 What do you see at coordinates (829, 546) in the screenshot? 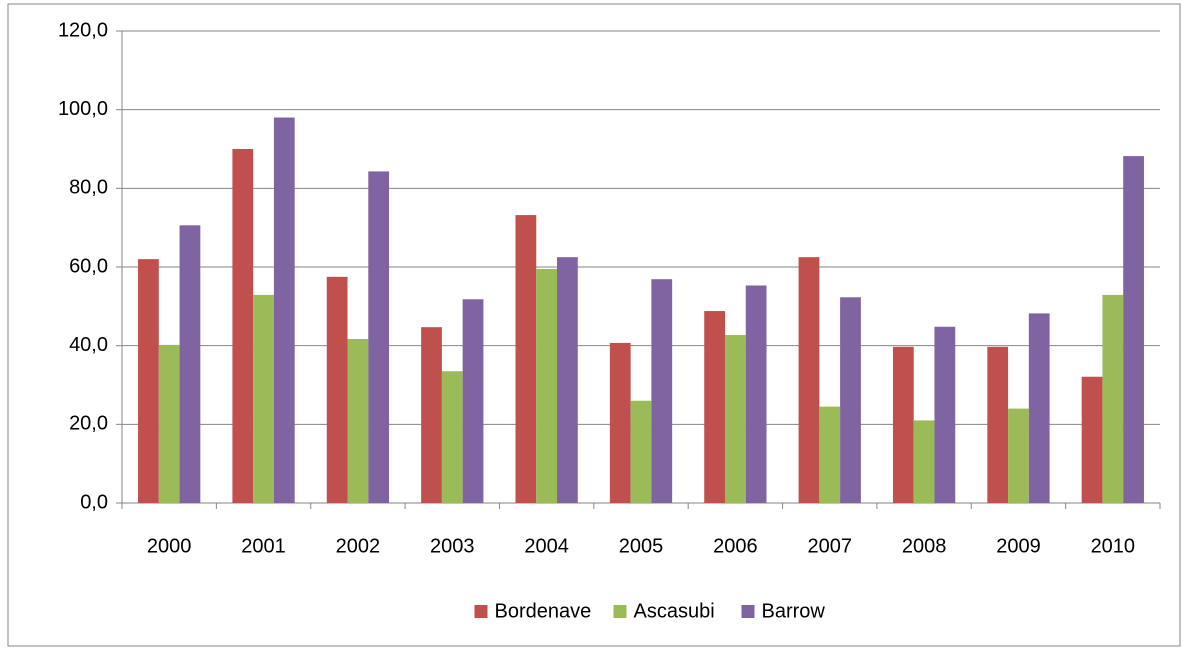
I see `x-tick-label: 2007` at bounding box center [829, 546].